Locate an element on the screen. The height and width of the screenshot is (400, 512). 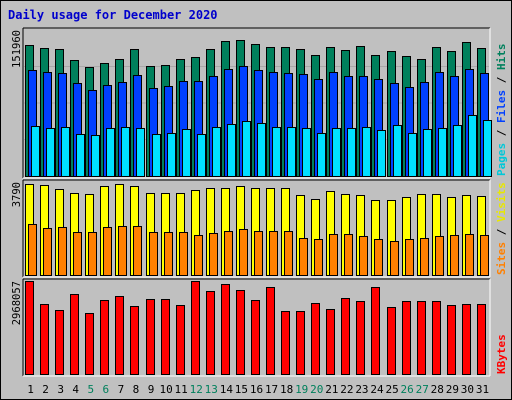
x-tick-label-day-25: 25 is located at coordinates (391, 389).